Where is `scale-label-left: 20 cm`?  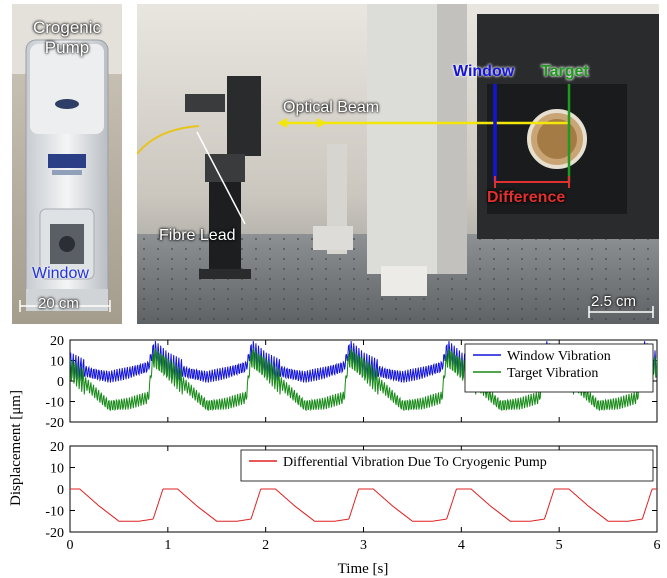 scale-label-left: 20 cm is located at coordinates (58, 303).